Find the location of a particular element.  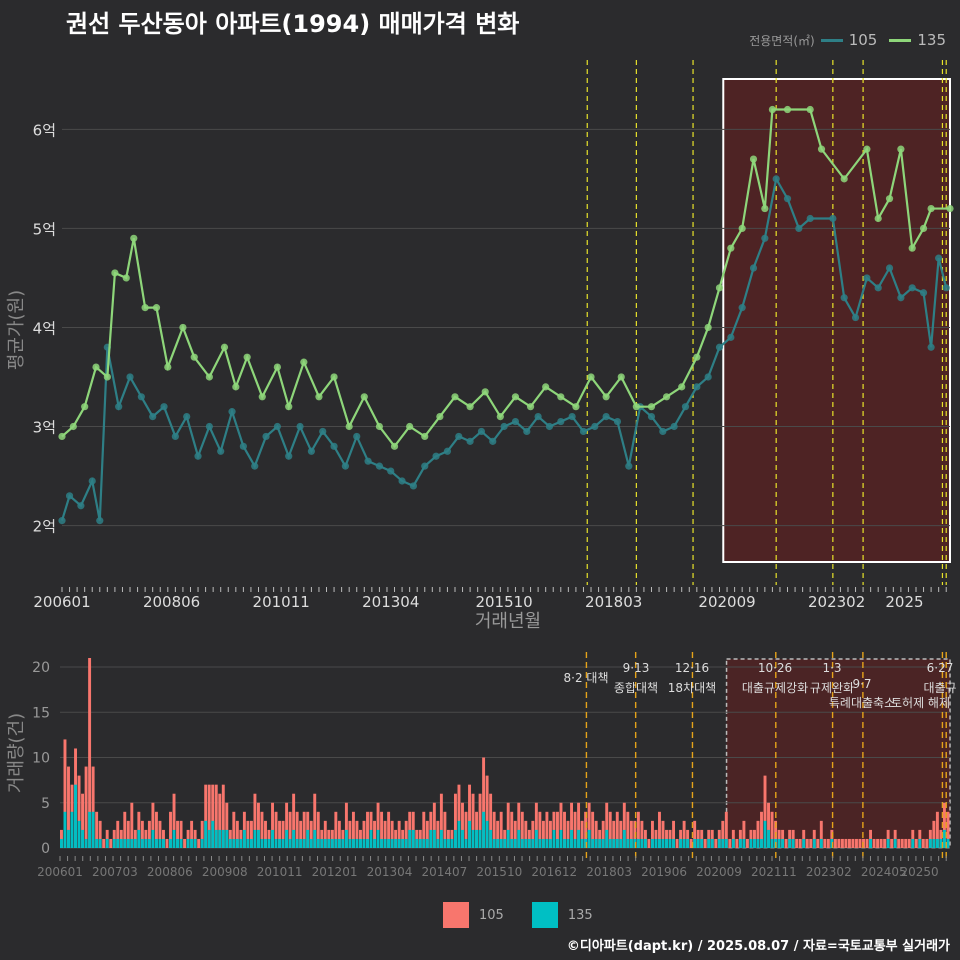

x-axis-title: 거래년월 is located at coordinates (508, 621).